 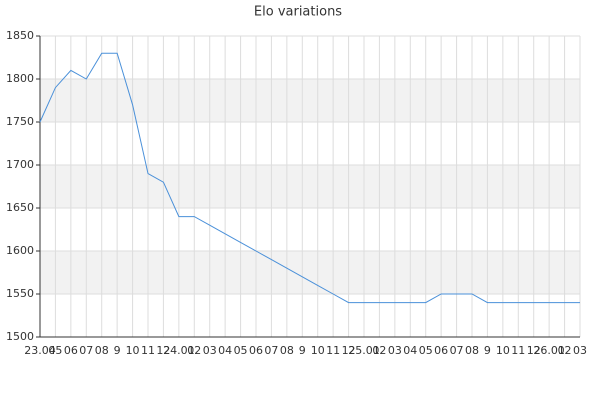 What do you see at coordinates (20, 78) in the screenshot?
I see `y-tick-label: 1800` at bounding box center [20, 78].